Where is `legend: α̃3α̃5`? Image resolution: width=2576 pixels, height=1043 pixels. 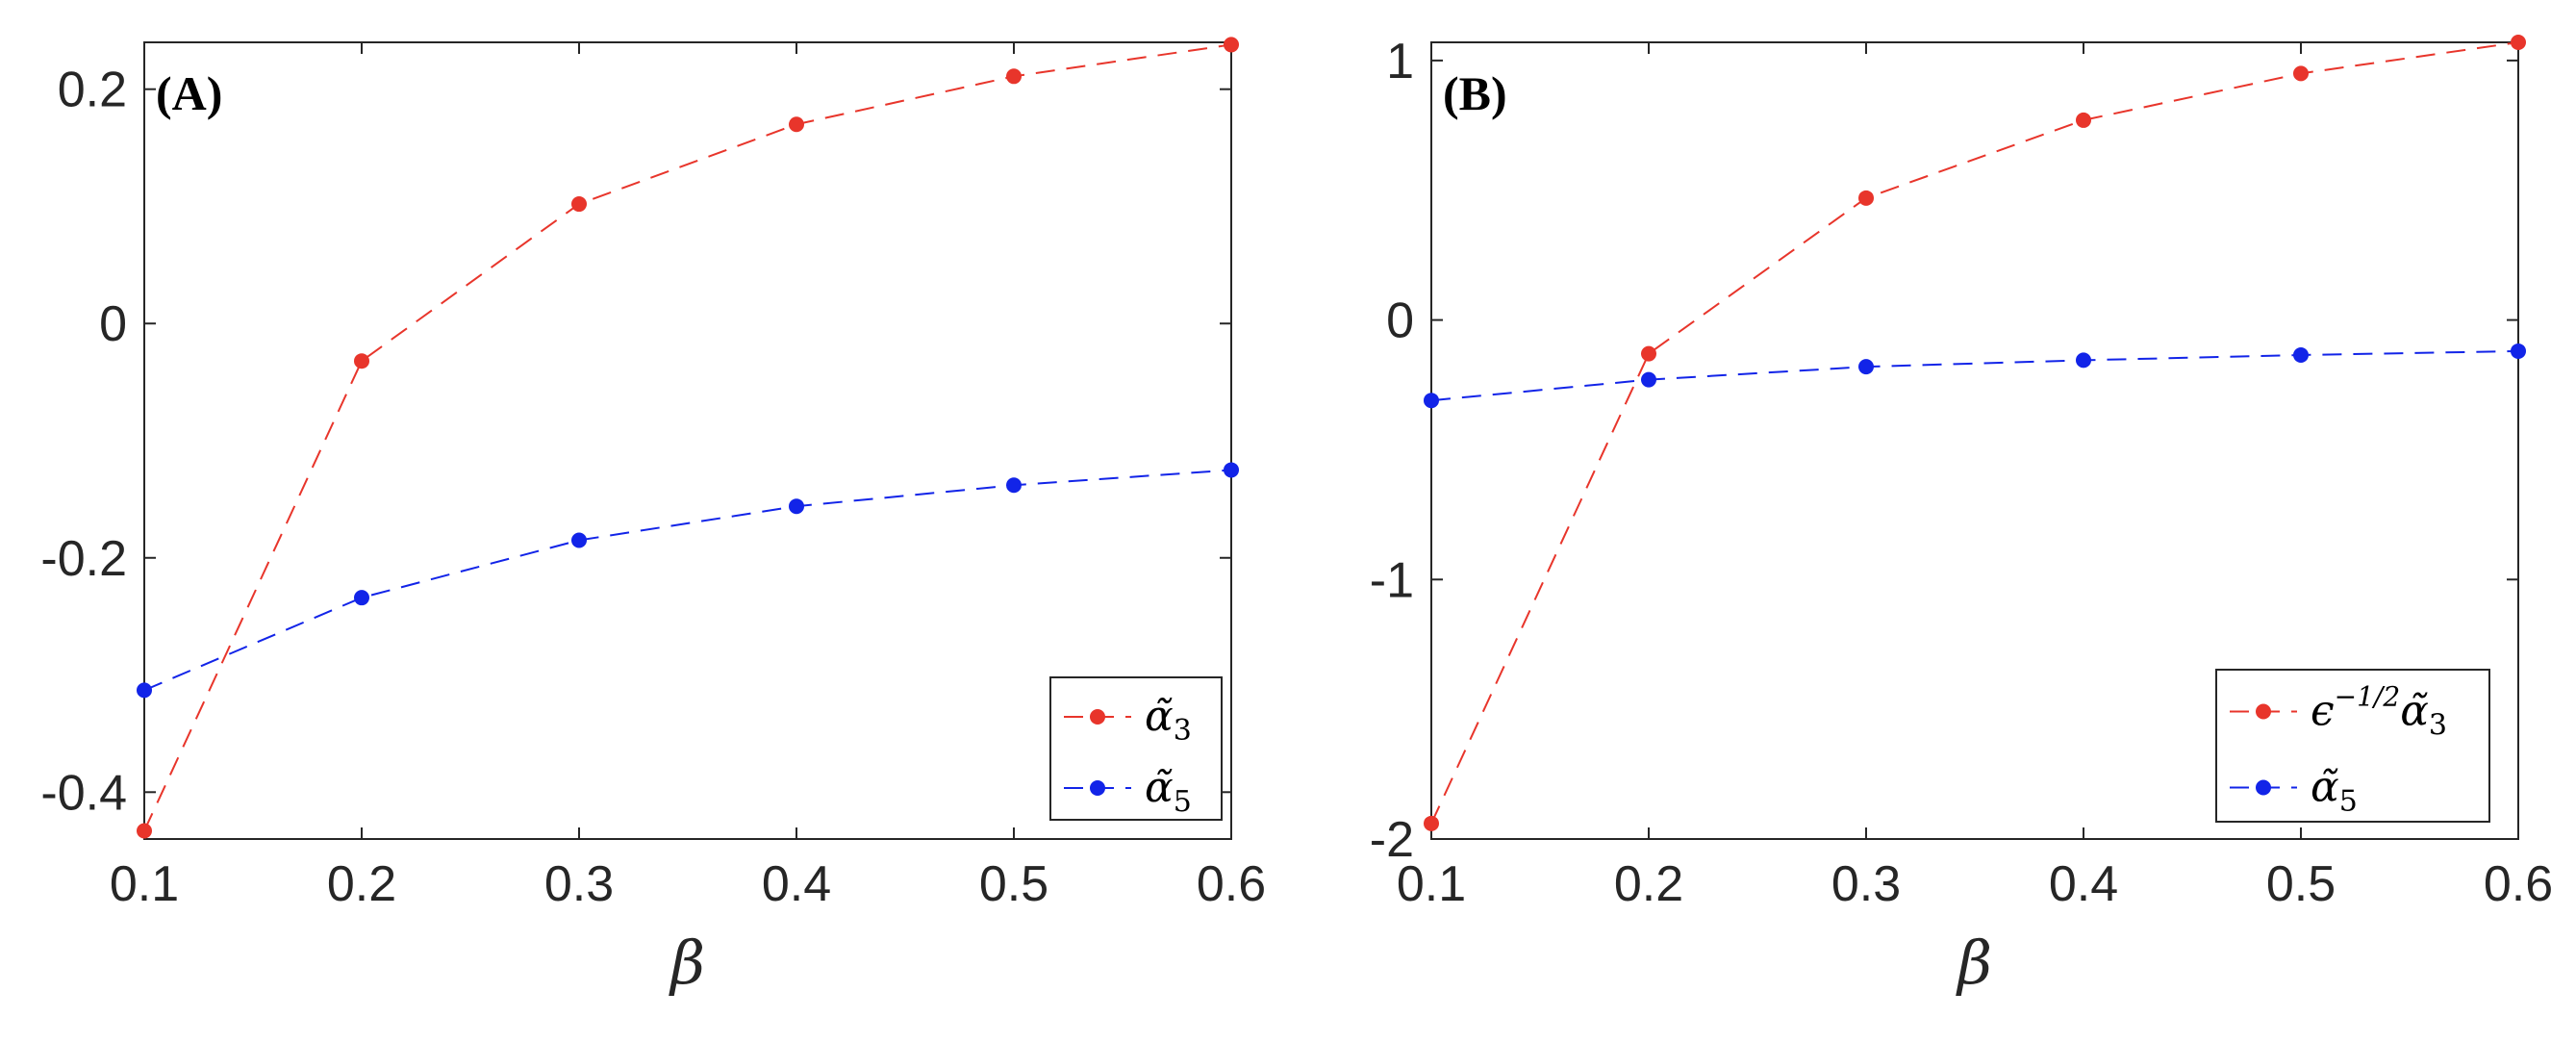 legend: α̃3α̃5 is located at coordinates (1136, 748).